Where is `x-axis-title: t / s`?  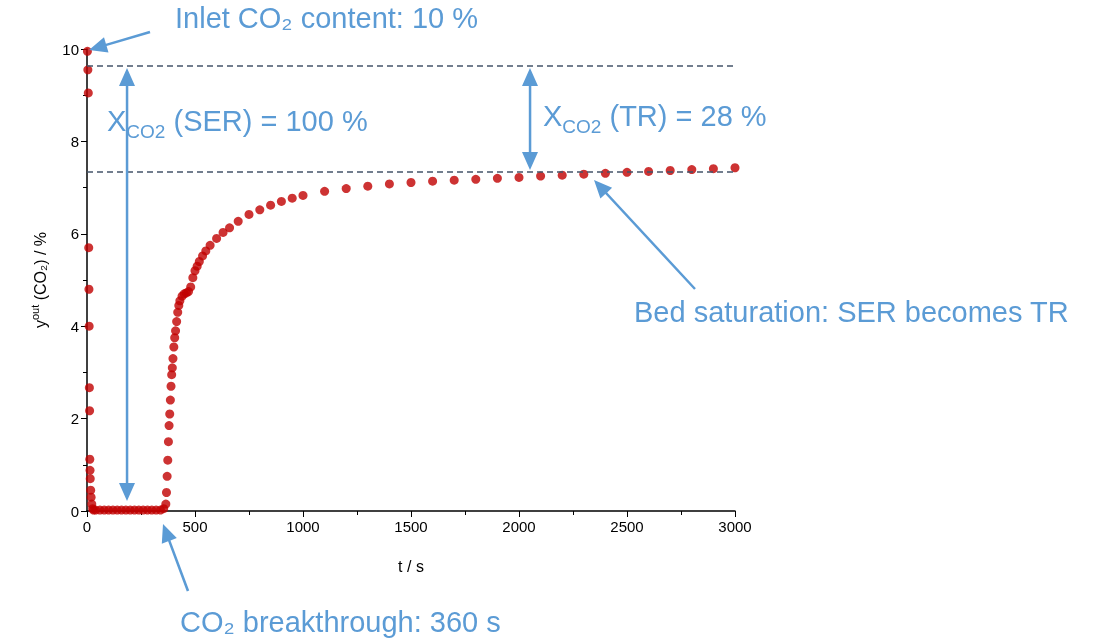 x-axis-title: t / s is located at coordinates (411, 567).